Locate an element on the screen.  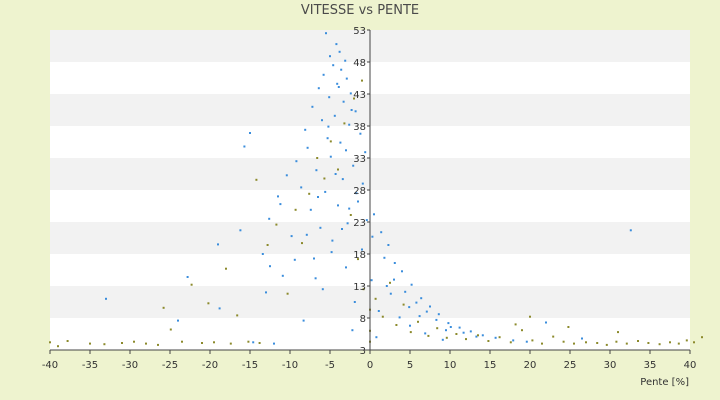
x-axis-title: Pente [%] is located at coordinates (664, 382).